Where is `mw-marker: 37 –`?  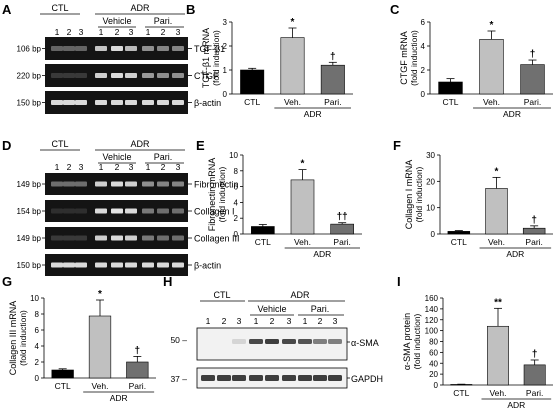
mw-marker: 37 – is located at coordinates (178, 379).